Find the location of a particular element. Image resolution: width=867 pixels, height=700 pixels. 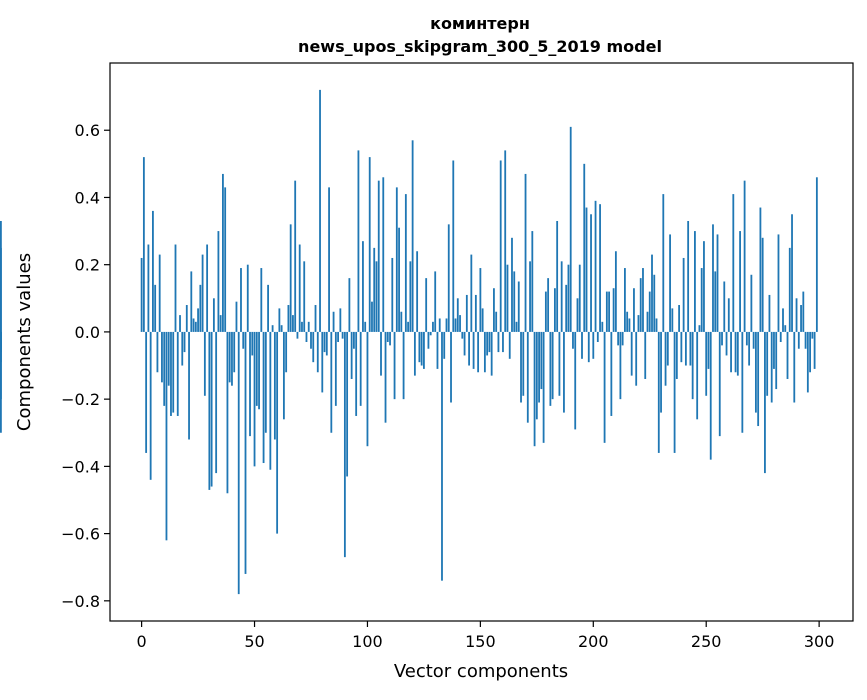

y-tick-label: −0.2 is located at coordinates (80, 399).